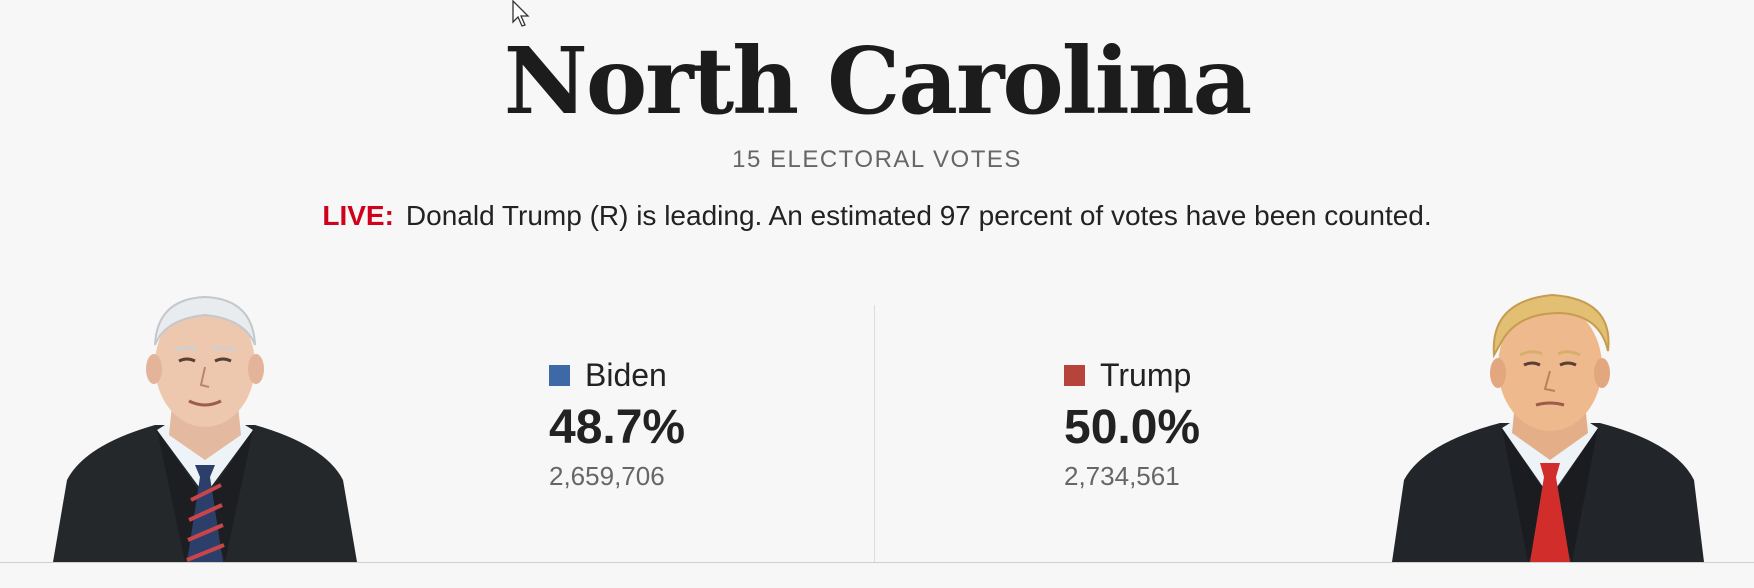 Image resolution: width=1754 pixels, height=588 pixels. I want to click on live-badge: LIVE:, so click(358, 215).